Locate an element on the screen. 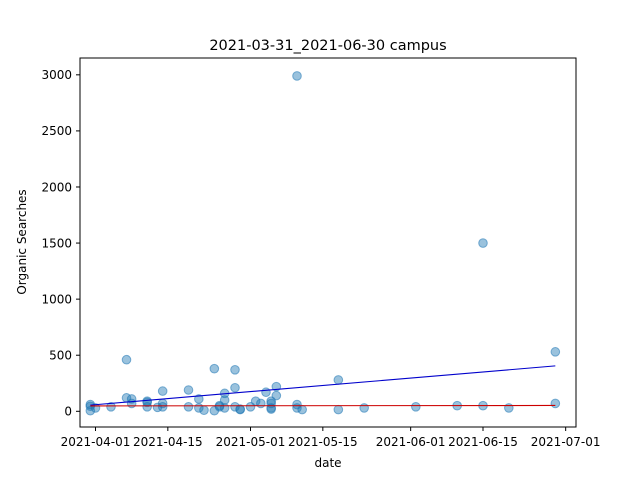  y-tick-label: 1000 is located at coordinates (56, 299).